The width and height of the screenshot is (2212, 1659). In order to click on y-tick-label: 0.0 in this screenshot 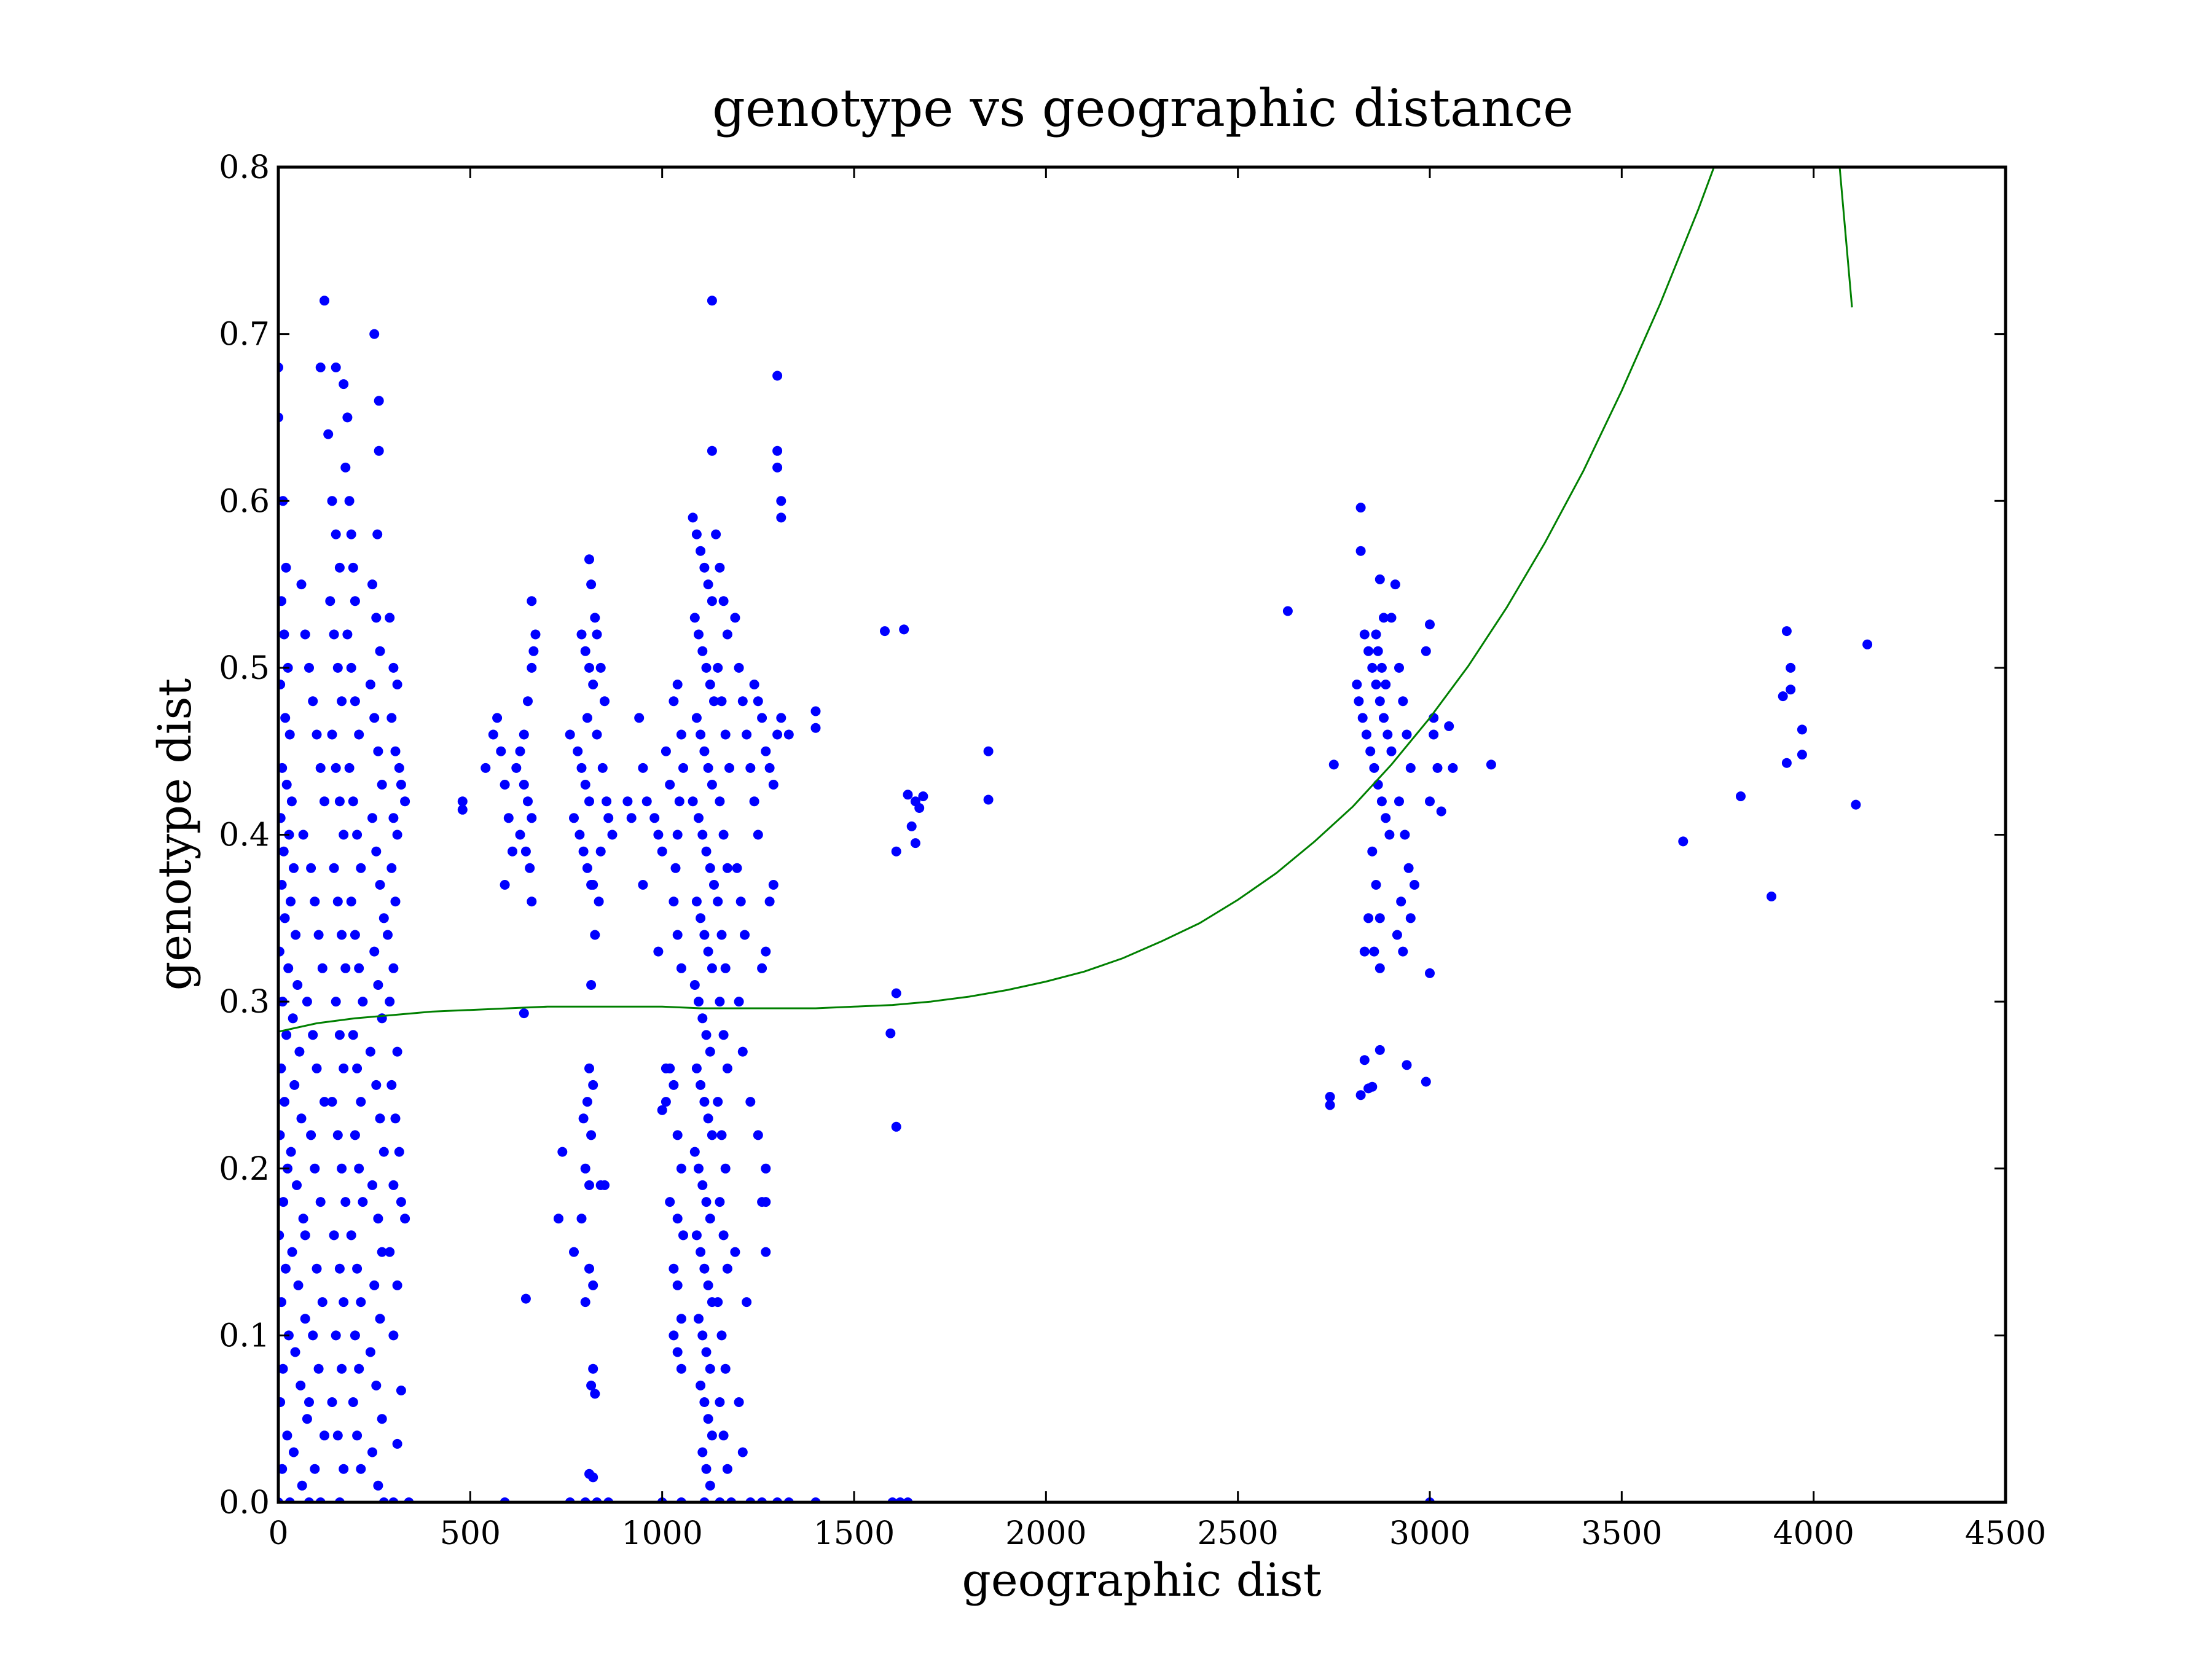, I will do `click(244, 1502)`.